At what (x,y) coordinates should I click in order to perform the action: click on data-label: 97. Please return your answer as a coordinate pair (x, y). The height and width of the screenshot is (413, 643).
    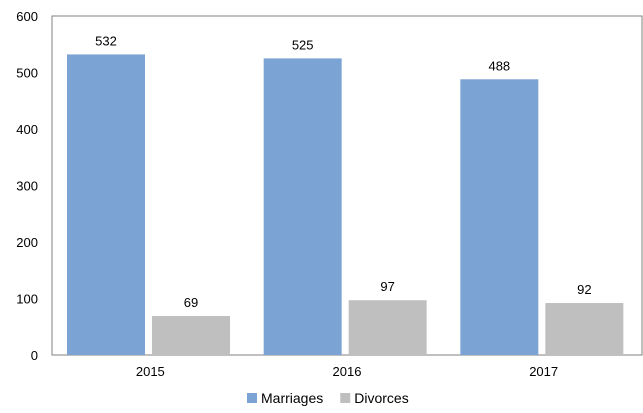
    Looking at the image, I should click on (387, 286).